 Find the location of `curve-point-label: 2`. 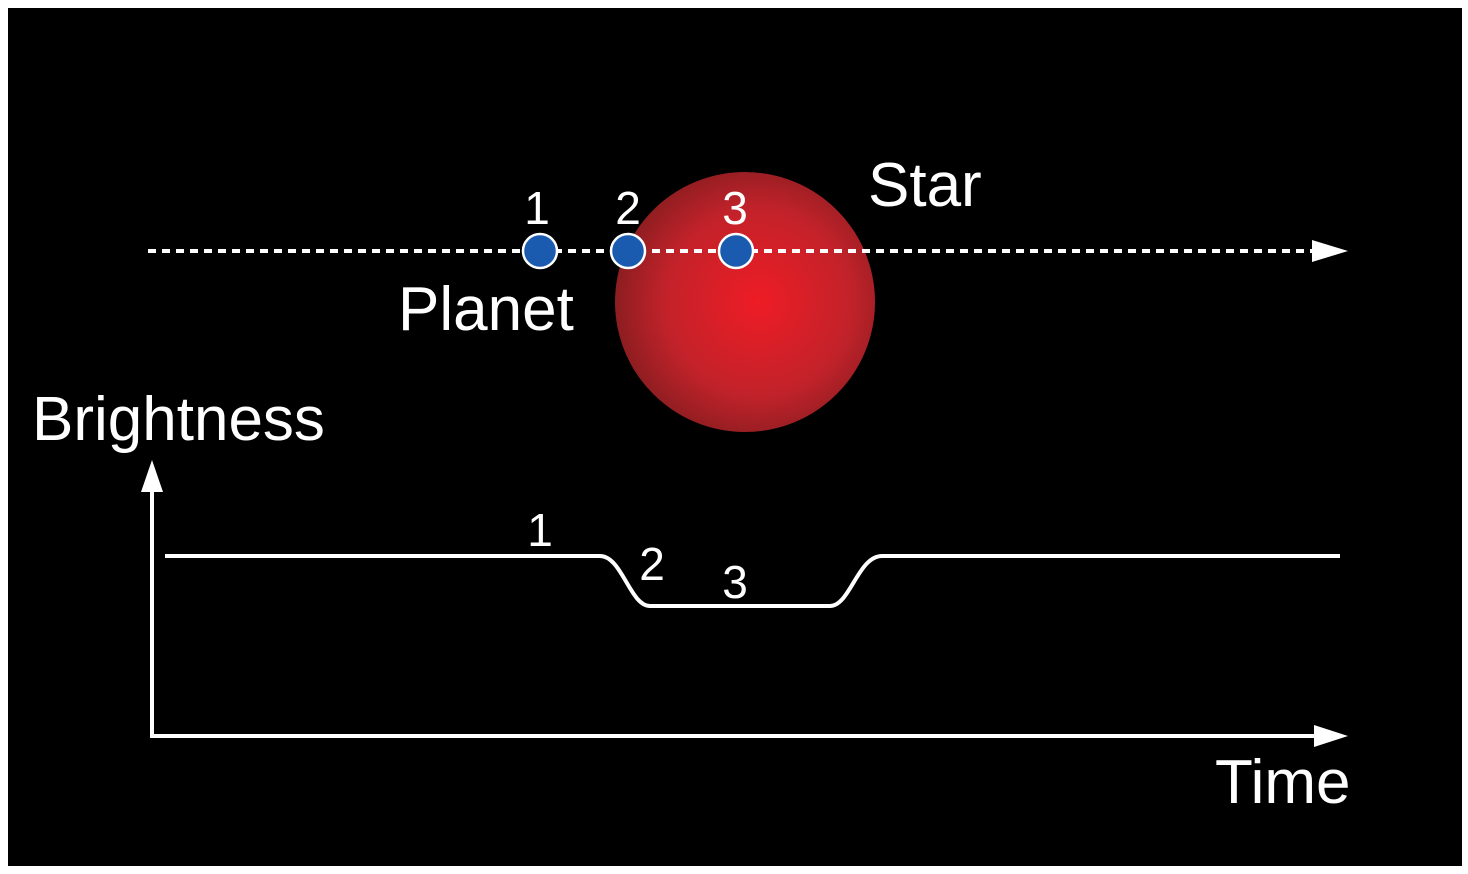

curve-point-label: 2 is located at coordinates (652, 564).